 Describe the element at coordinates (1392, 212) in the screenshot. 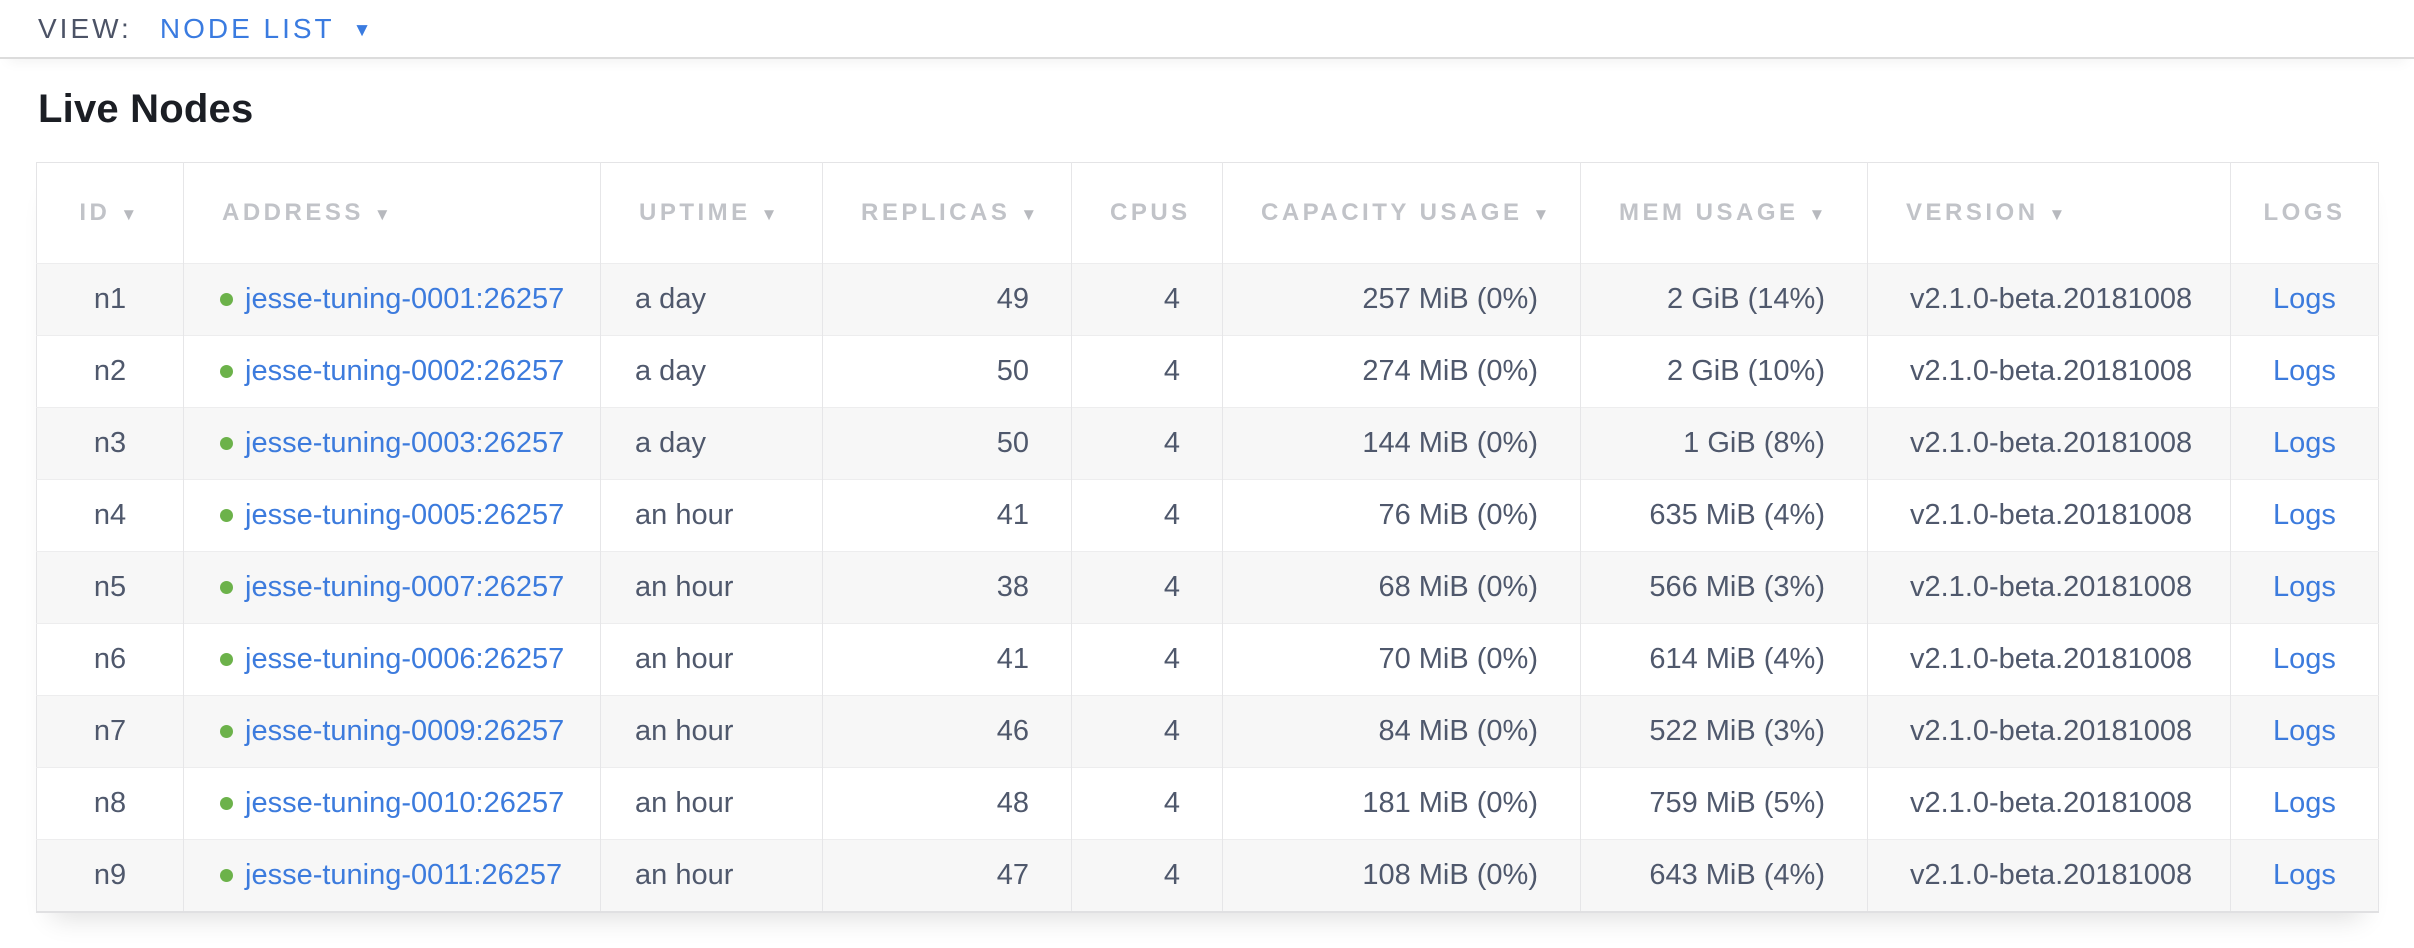

I see `column-label: CAPACITY USAGE` at that location.